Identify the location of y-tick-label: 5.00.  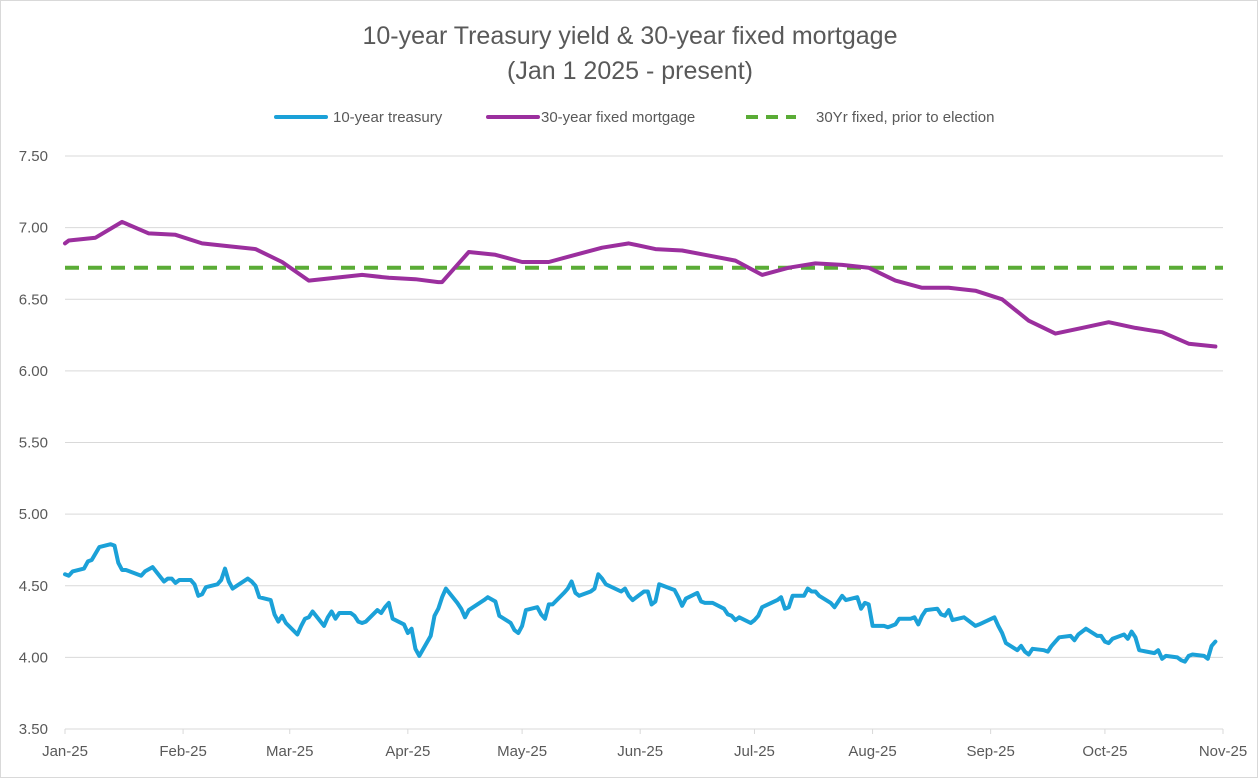
(33, 514).